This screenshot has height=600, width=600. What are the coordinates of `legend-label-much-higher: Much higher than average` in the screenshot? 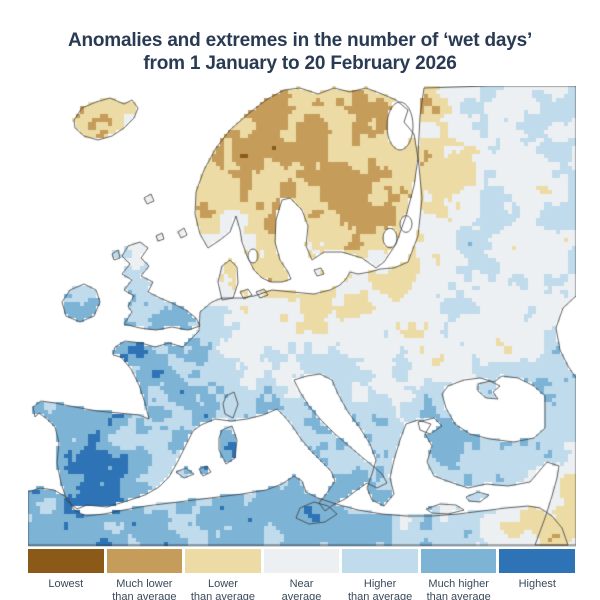 It's located at (458, 589).